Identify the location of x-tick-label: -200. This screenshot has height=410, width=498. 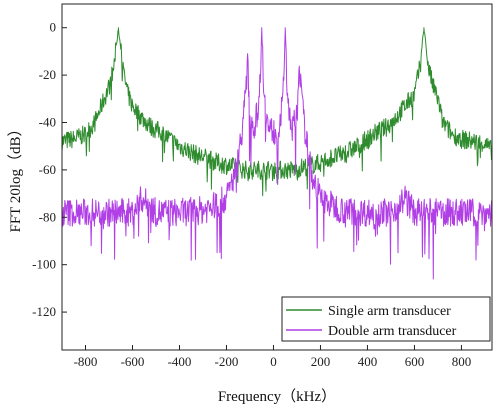
(227, 361).